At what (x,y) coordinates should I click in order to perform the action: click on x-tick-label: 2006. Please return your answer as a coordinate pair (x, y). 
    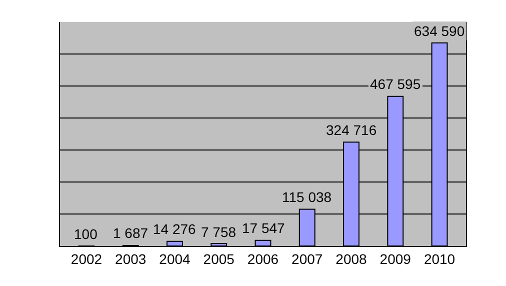
    Looking at the image, I should click on (263, 258).